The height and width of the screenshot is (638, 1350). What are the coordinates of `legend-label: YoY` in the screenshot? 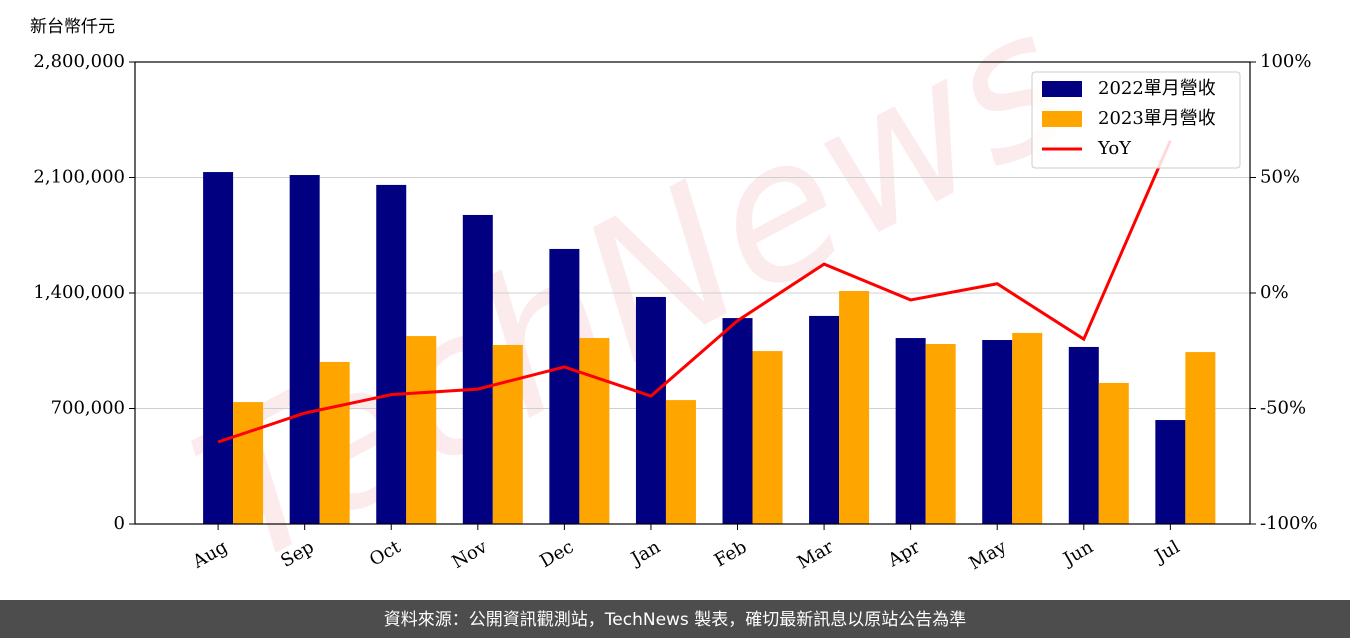 It's located at (1114, 148).